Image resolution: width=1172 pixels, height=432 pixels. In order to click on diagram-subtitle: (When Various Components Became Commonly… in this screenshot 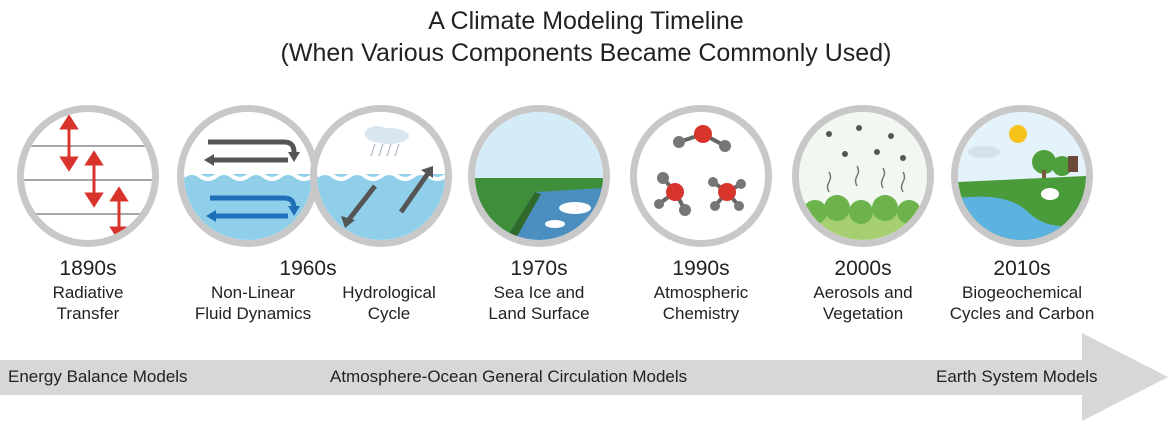, I will do `click(586, 53)`.